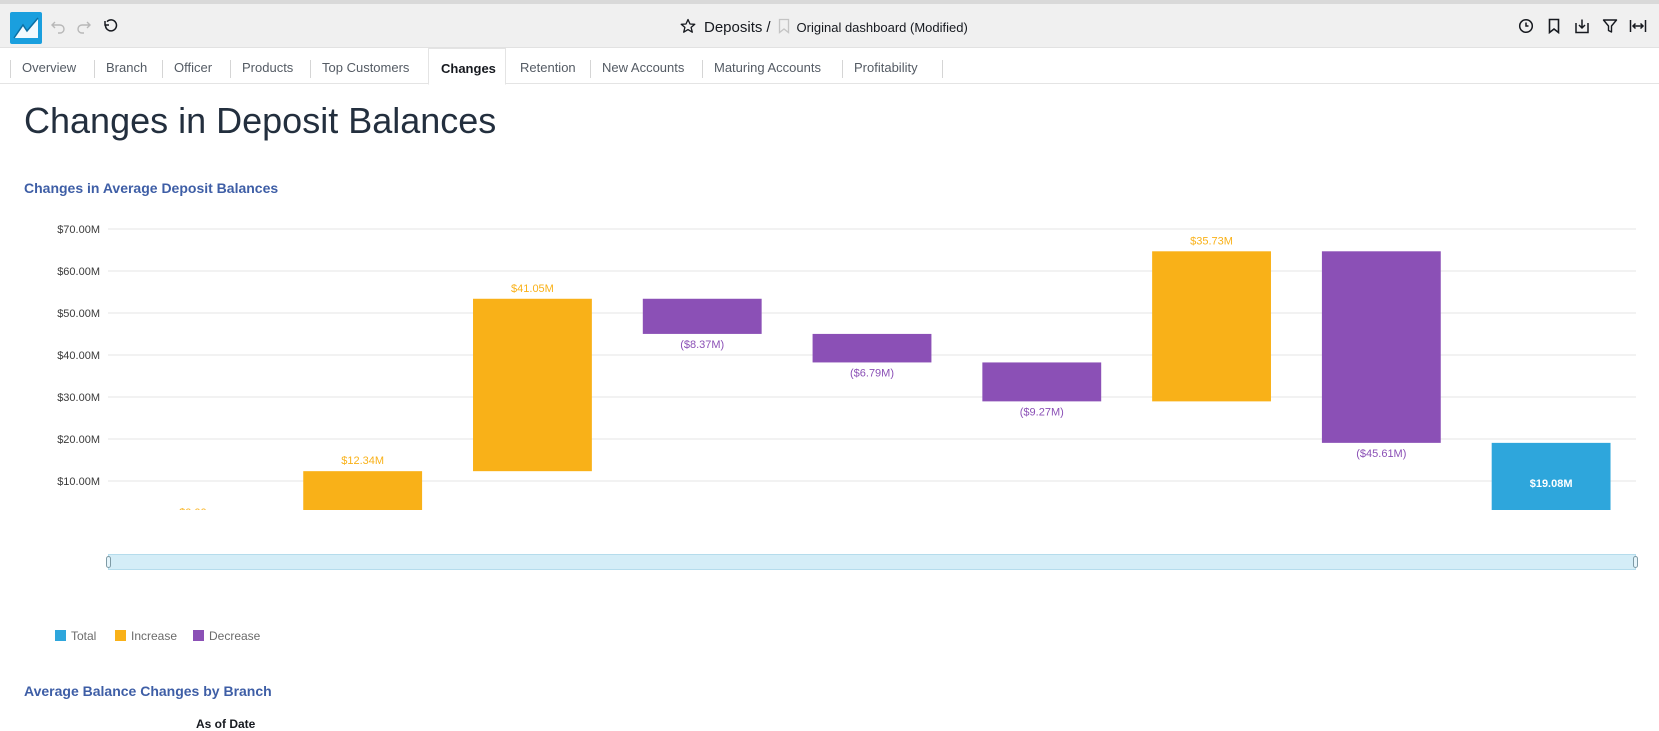 This screenshot has height=731, width=1659. Describe the element at coordinates (148, 691) in the screenshot. I see `section-title-branch: Average Balance Changes by Branch` at that location.